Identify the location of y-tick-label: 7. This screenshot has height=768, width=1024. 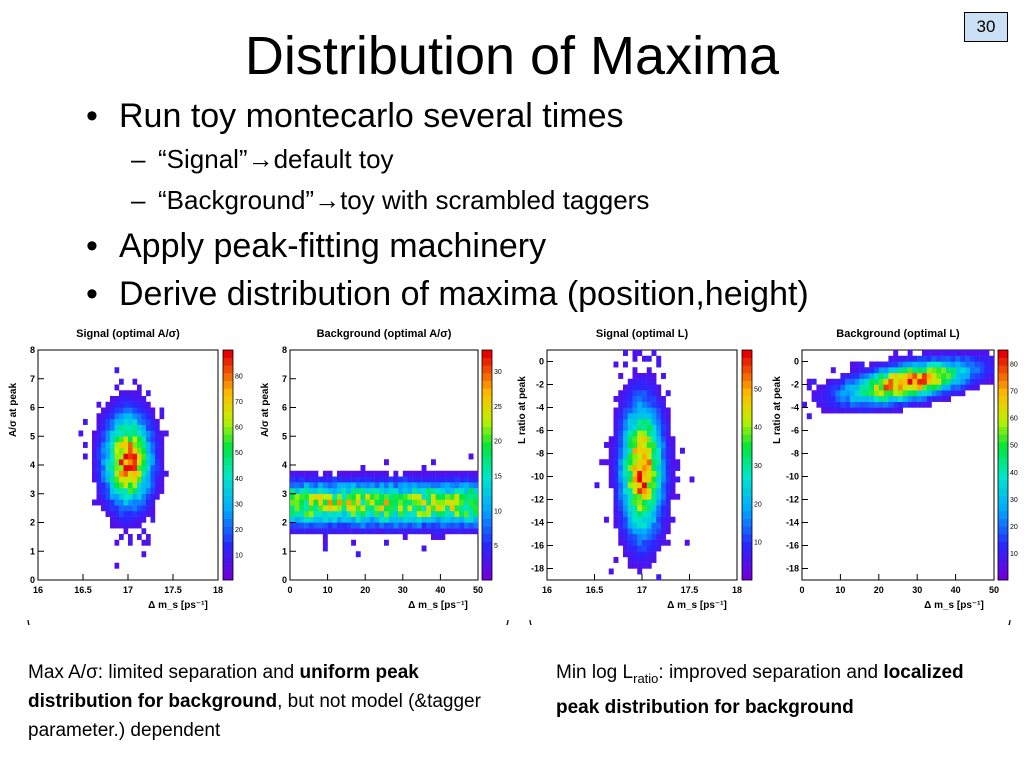
(32, 379).